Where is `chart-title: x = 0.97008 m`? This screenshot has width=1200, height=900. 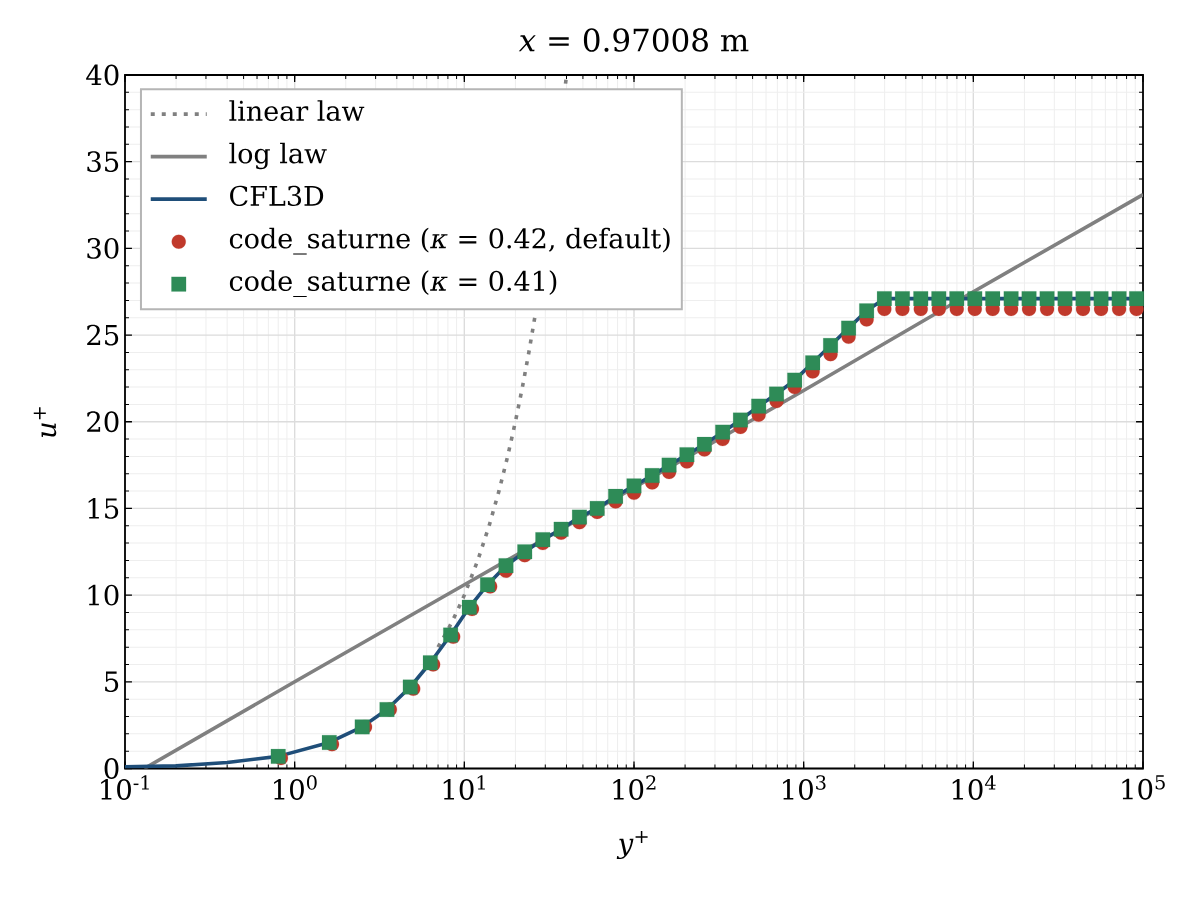 chart-title: x = 0.97008 m is located at coordinates (633, 40).